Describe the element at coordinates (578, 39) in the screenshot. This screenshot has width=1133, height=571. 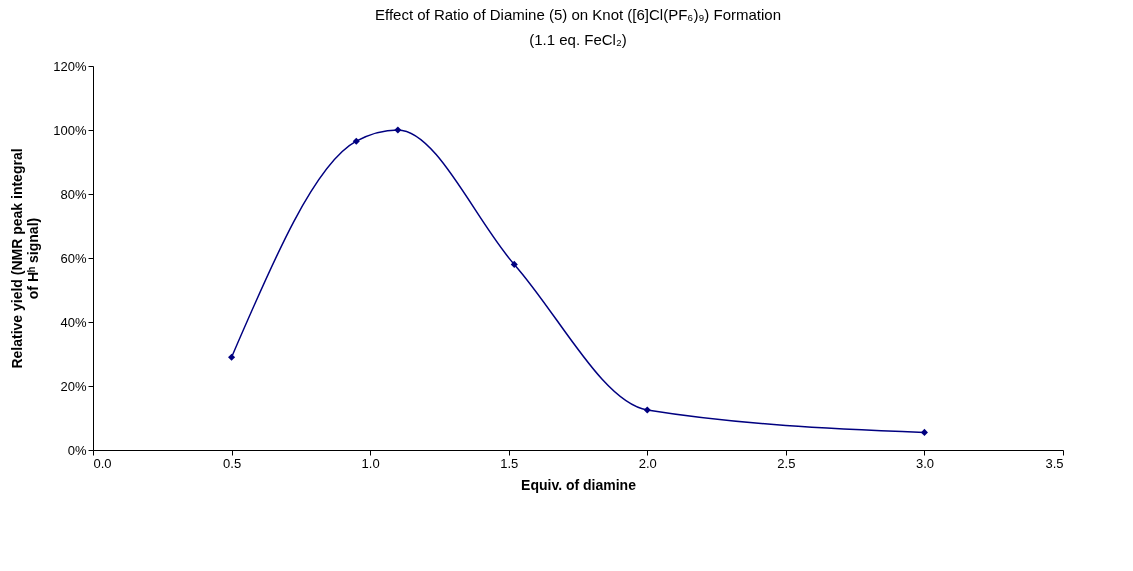
I see `chart-subtitle: (1.1 eq. FeCl₂)` at that location.